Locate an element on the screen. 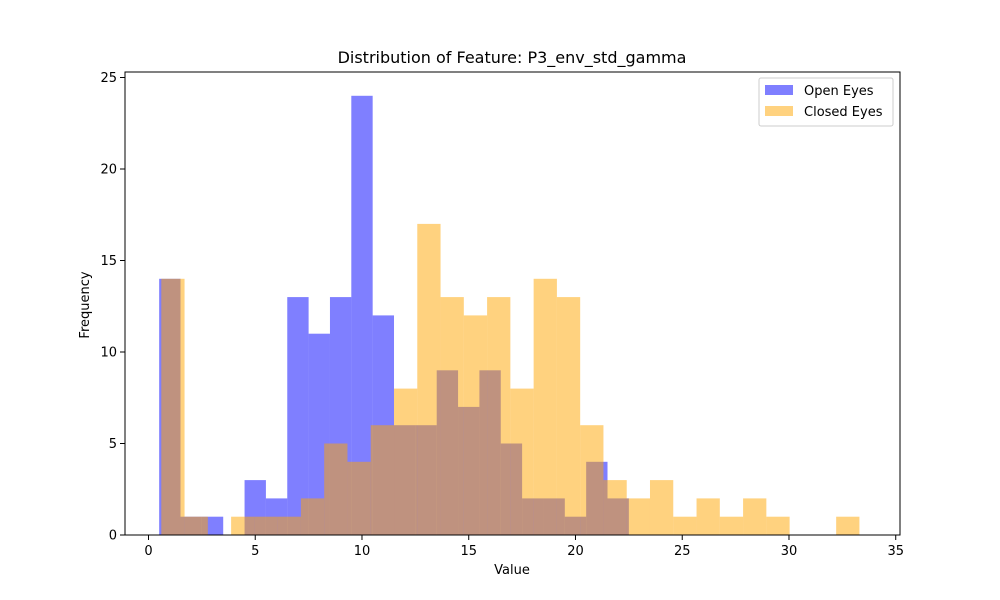 Image resolution: width=1000 pixels, height=600 pixels. y-tick-label-20: 20 is located at coordinates (108, 169).